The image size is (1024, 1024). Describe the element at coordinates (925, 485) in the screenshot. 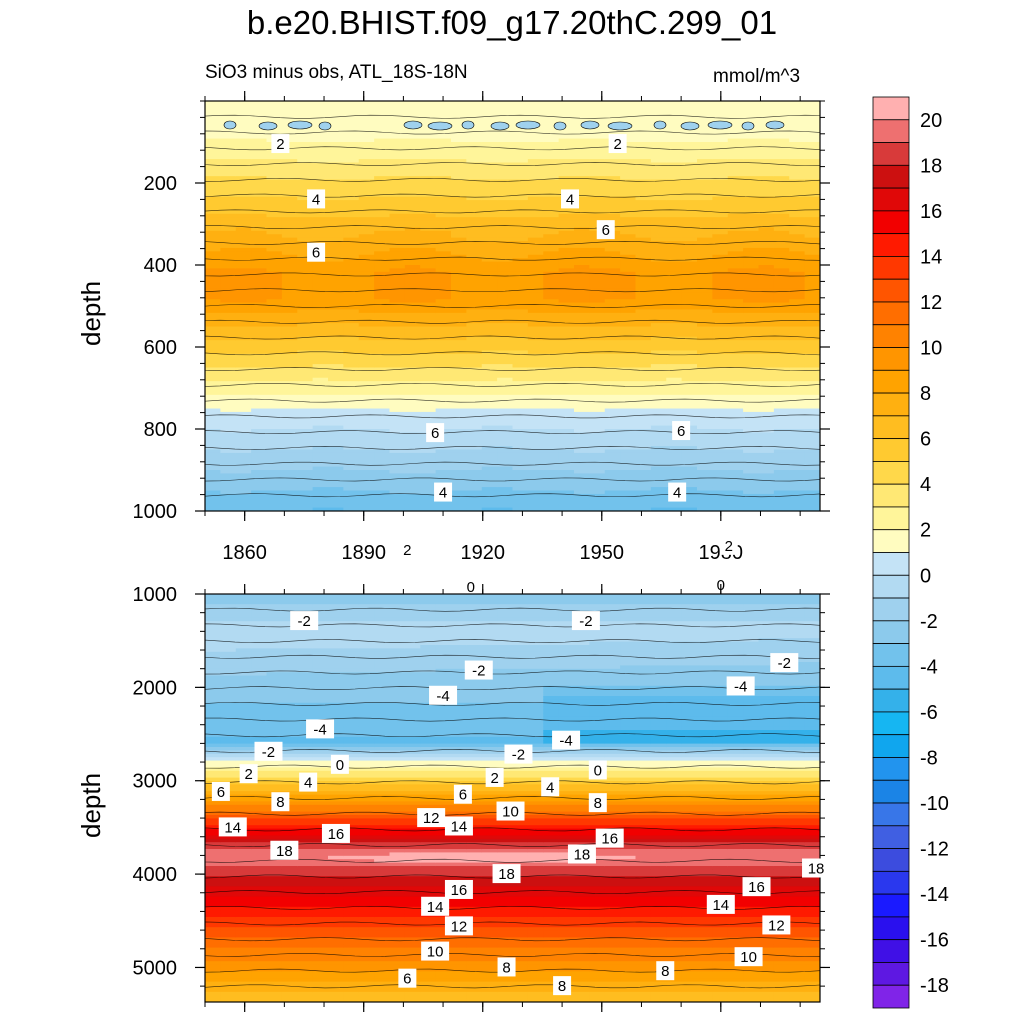

I see `colorbar-tick-label: 4` at that location.